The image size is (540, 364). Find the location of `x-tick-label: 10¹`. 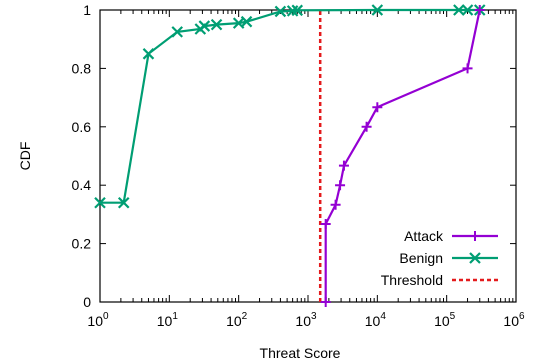

x-tick-label: 10¹ is located at coordinates (168, 320).